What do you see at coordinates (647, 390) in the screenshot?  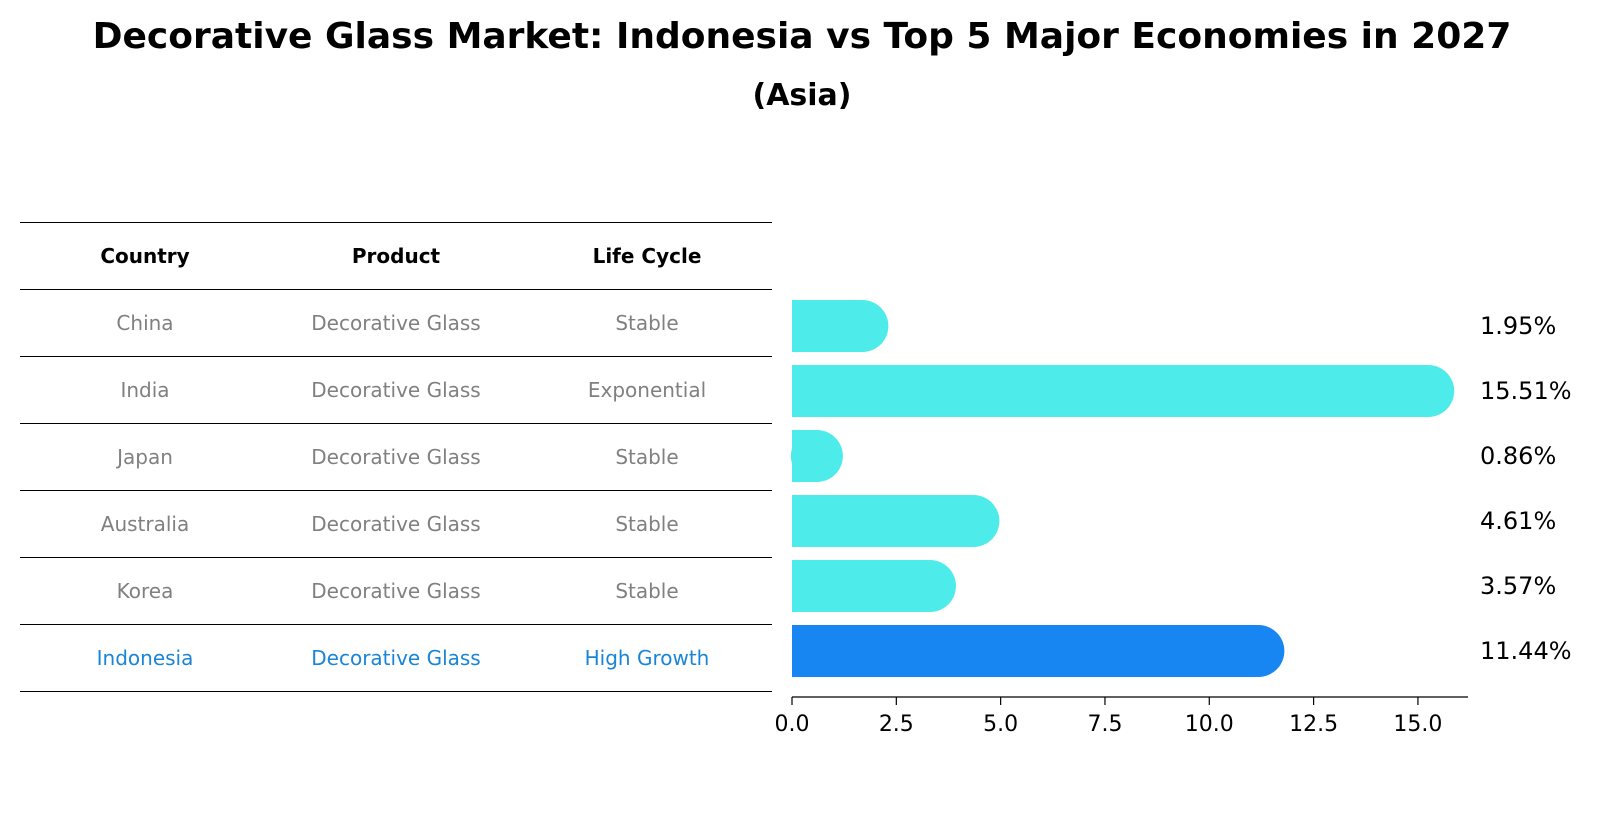 I see `cell-life-cycle: Exponential` at bounding box center [647, 390].